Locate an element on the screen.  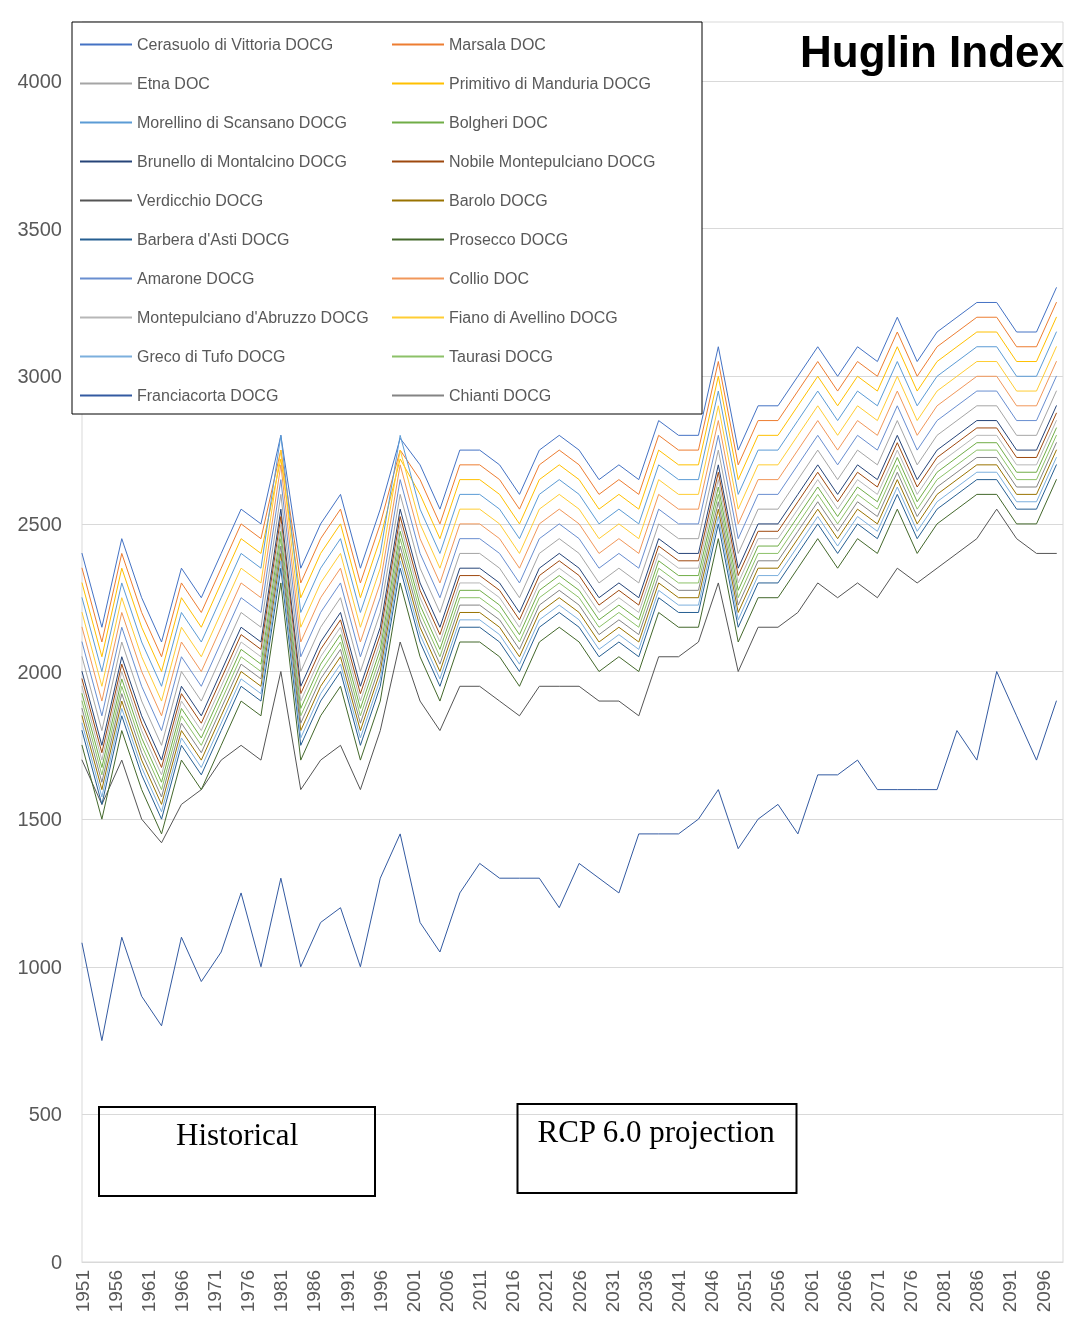
chart-title: Huglin Index is located at coordinates (932, 51).